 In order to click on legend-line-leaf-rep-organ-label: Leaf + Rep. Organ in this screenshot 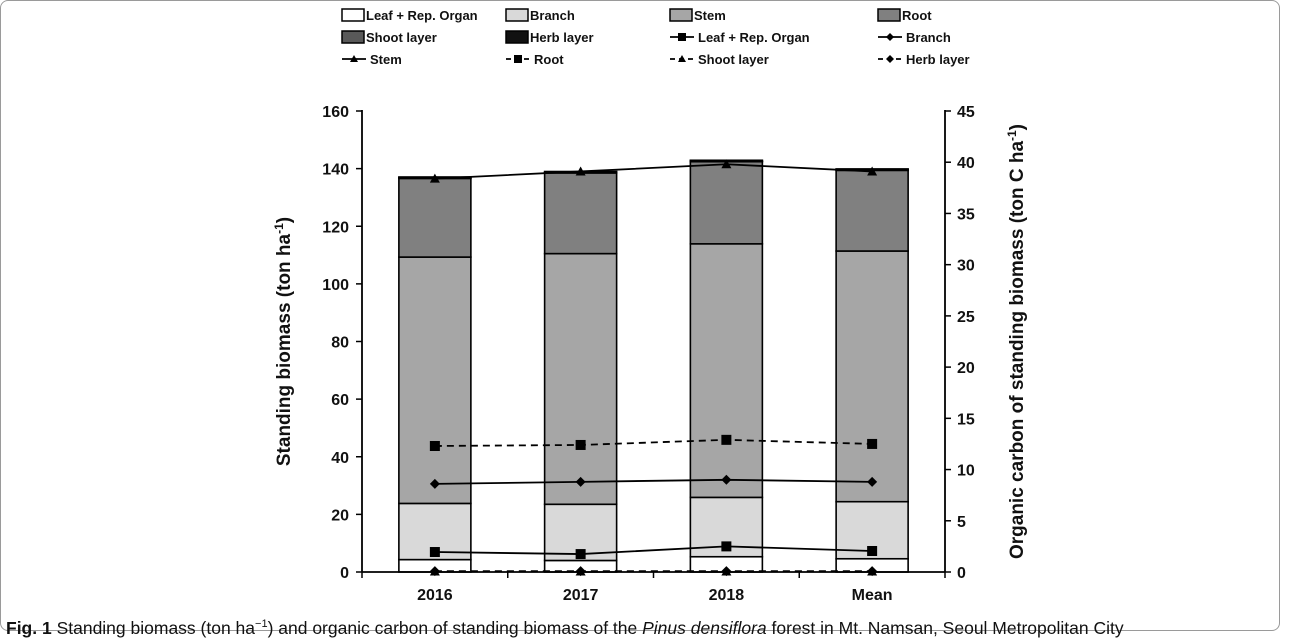, I will do `click(754, 37)`.